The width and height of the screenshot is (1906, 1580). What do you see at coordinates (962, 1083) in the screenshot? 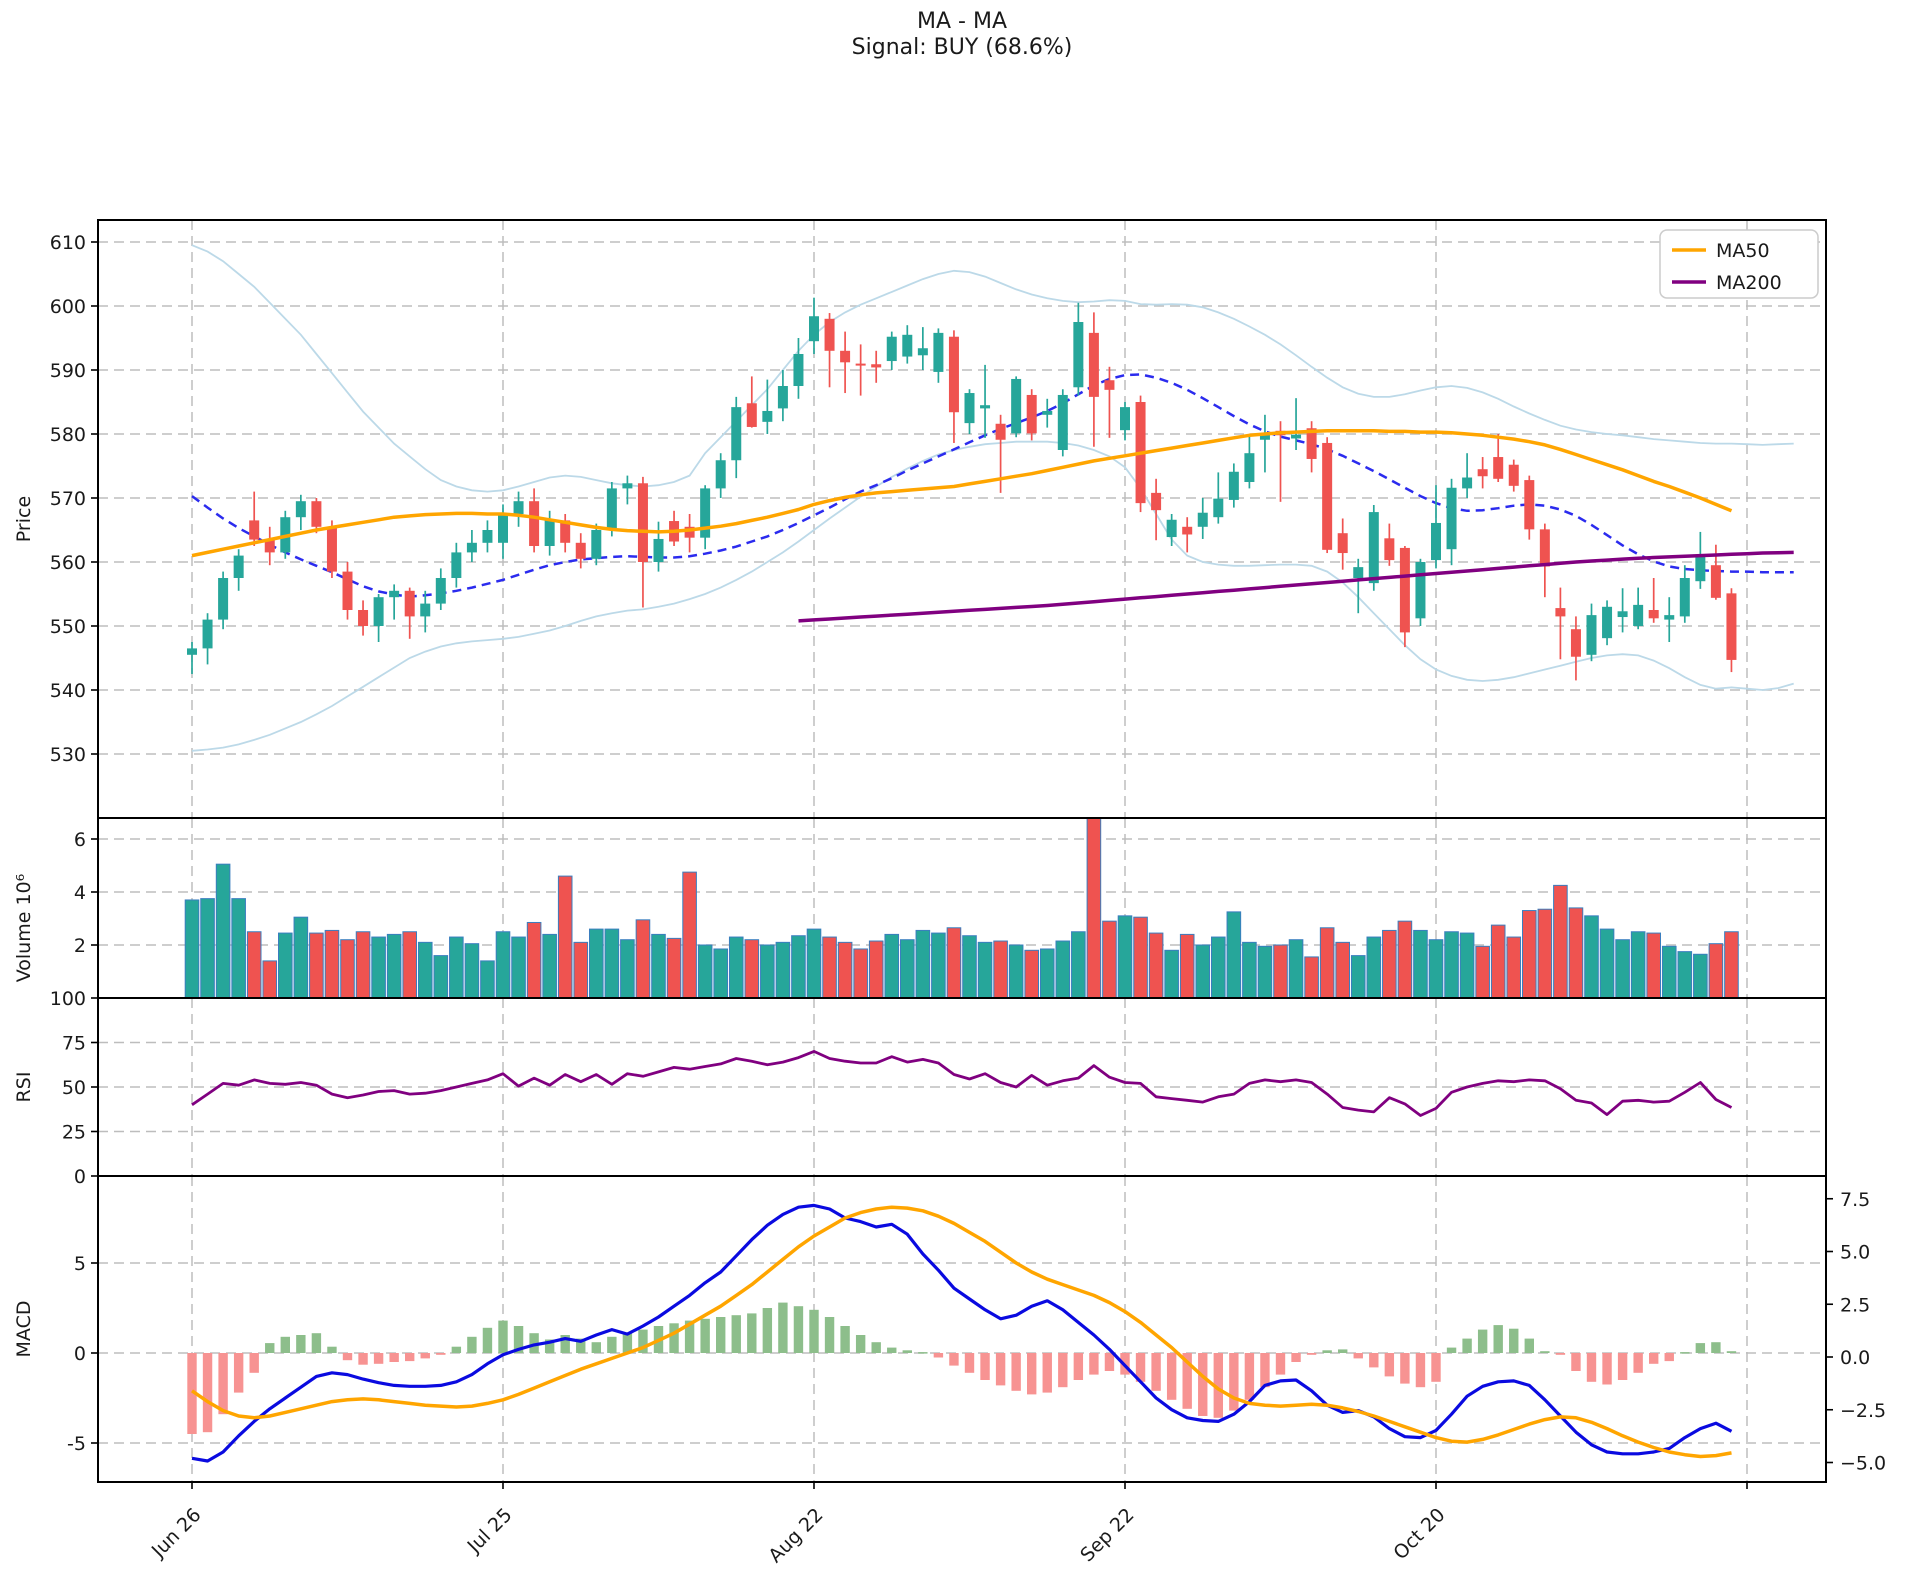
I see `rsi-line` at bounding box center [962, 1083].